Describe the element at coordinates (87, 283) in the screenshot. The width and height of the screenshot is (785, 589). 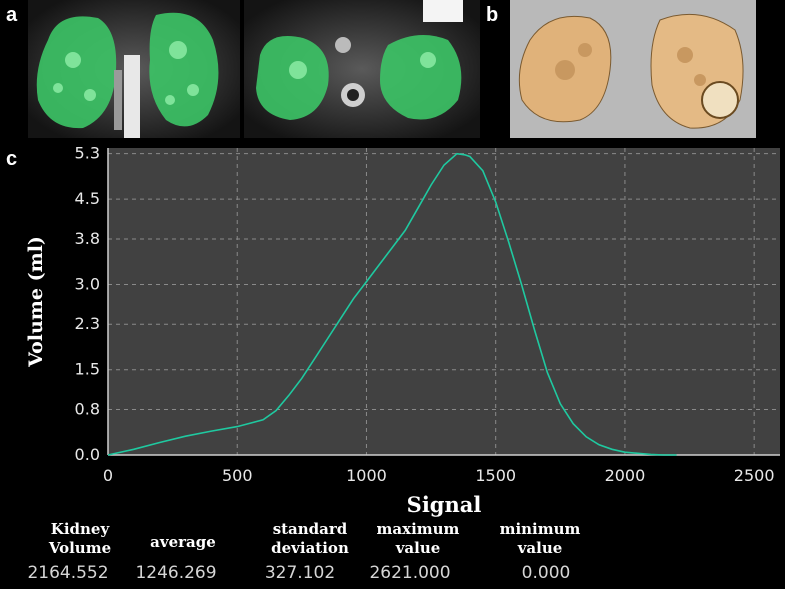
I see `y-tick-label: 3.0` at that location.